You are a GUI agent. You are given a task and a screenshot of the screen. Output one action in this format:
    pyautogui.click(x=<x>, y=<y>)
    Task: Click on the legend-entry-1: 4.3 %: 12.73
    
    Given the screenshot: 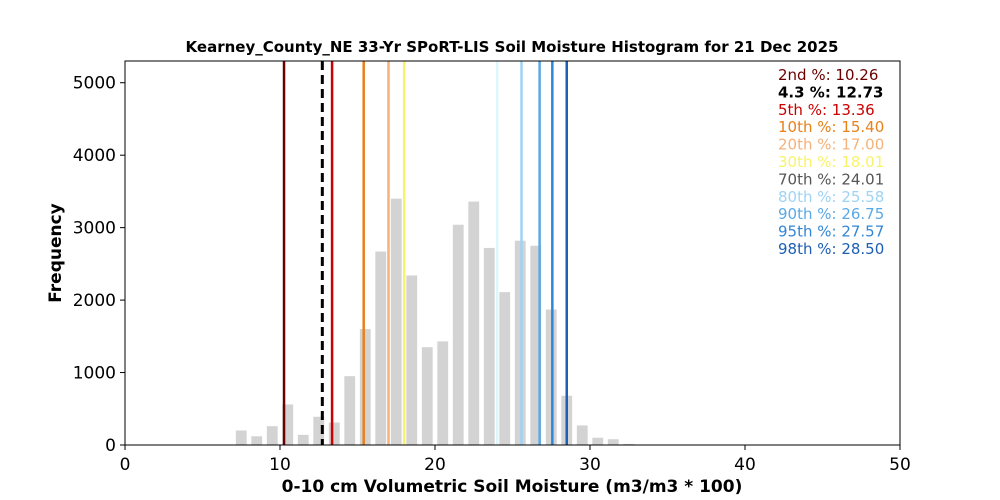 What is the action you would take?
    pyautogui.click(x=831, y=92)
    